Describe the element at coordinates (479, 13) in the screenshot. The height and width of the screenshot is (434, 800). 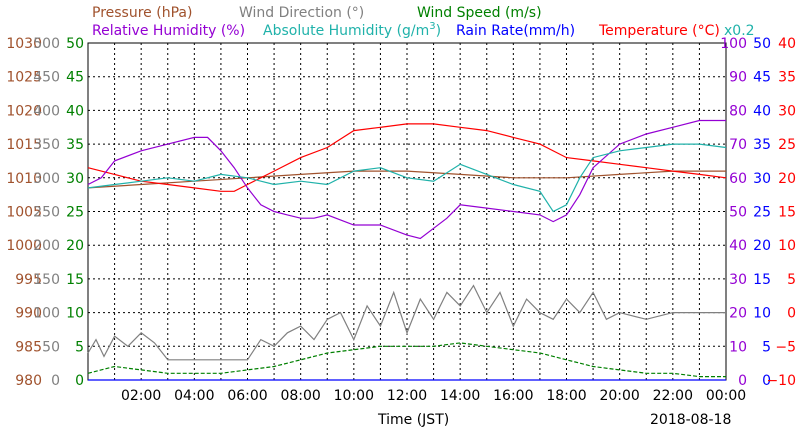
I see `legend-wind-speed: Wind Speed (m/s)` at that location.